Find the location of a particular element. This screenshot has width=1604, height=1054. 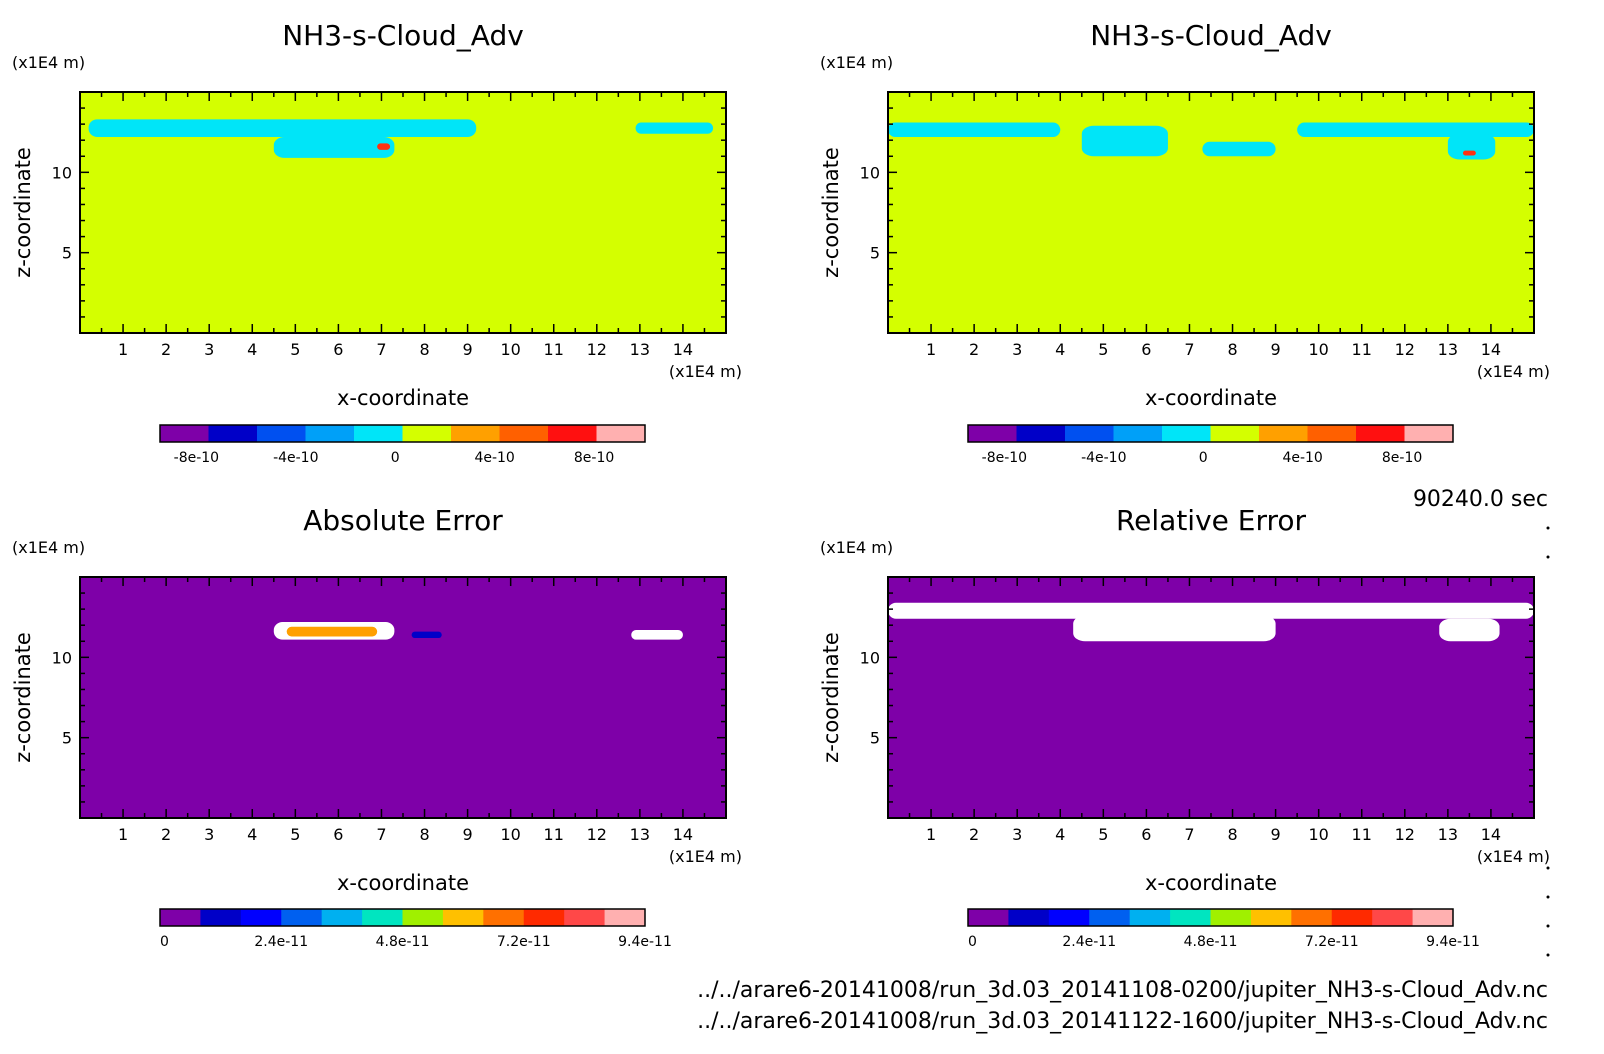

x-tick-label: 2 is located at coordinates (974, 834).